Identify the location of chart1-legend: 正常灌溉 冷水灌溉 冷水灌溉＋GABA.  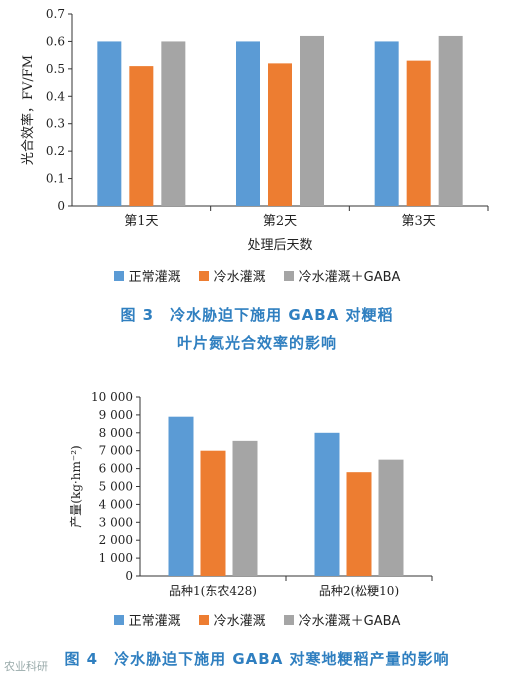
(257, 275).